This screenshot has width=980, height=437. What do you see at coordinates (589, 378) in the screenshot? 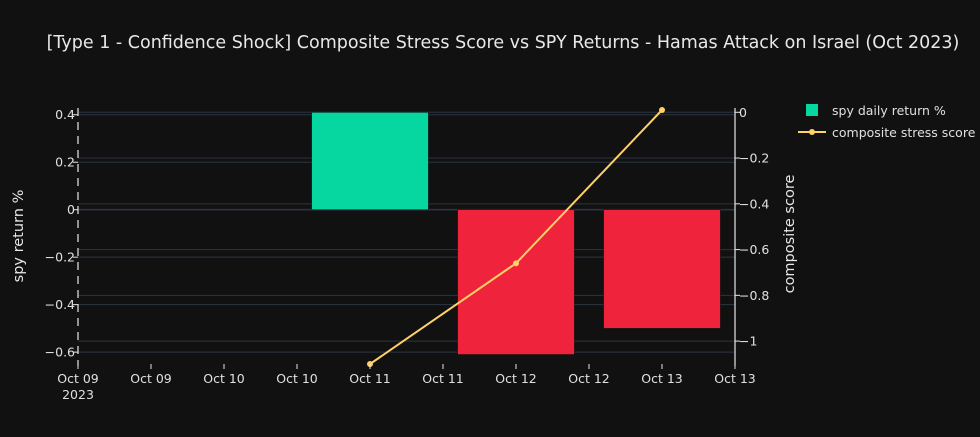
I see `x-tick-label-7: Oct 12` at bounding box center [589, 378].